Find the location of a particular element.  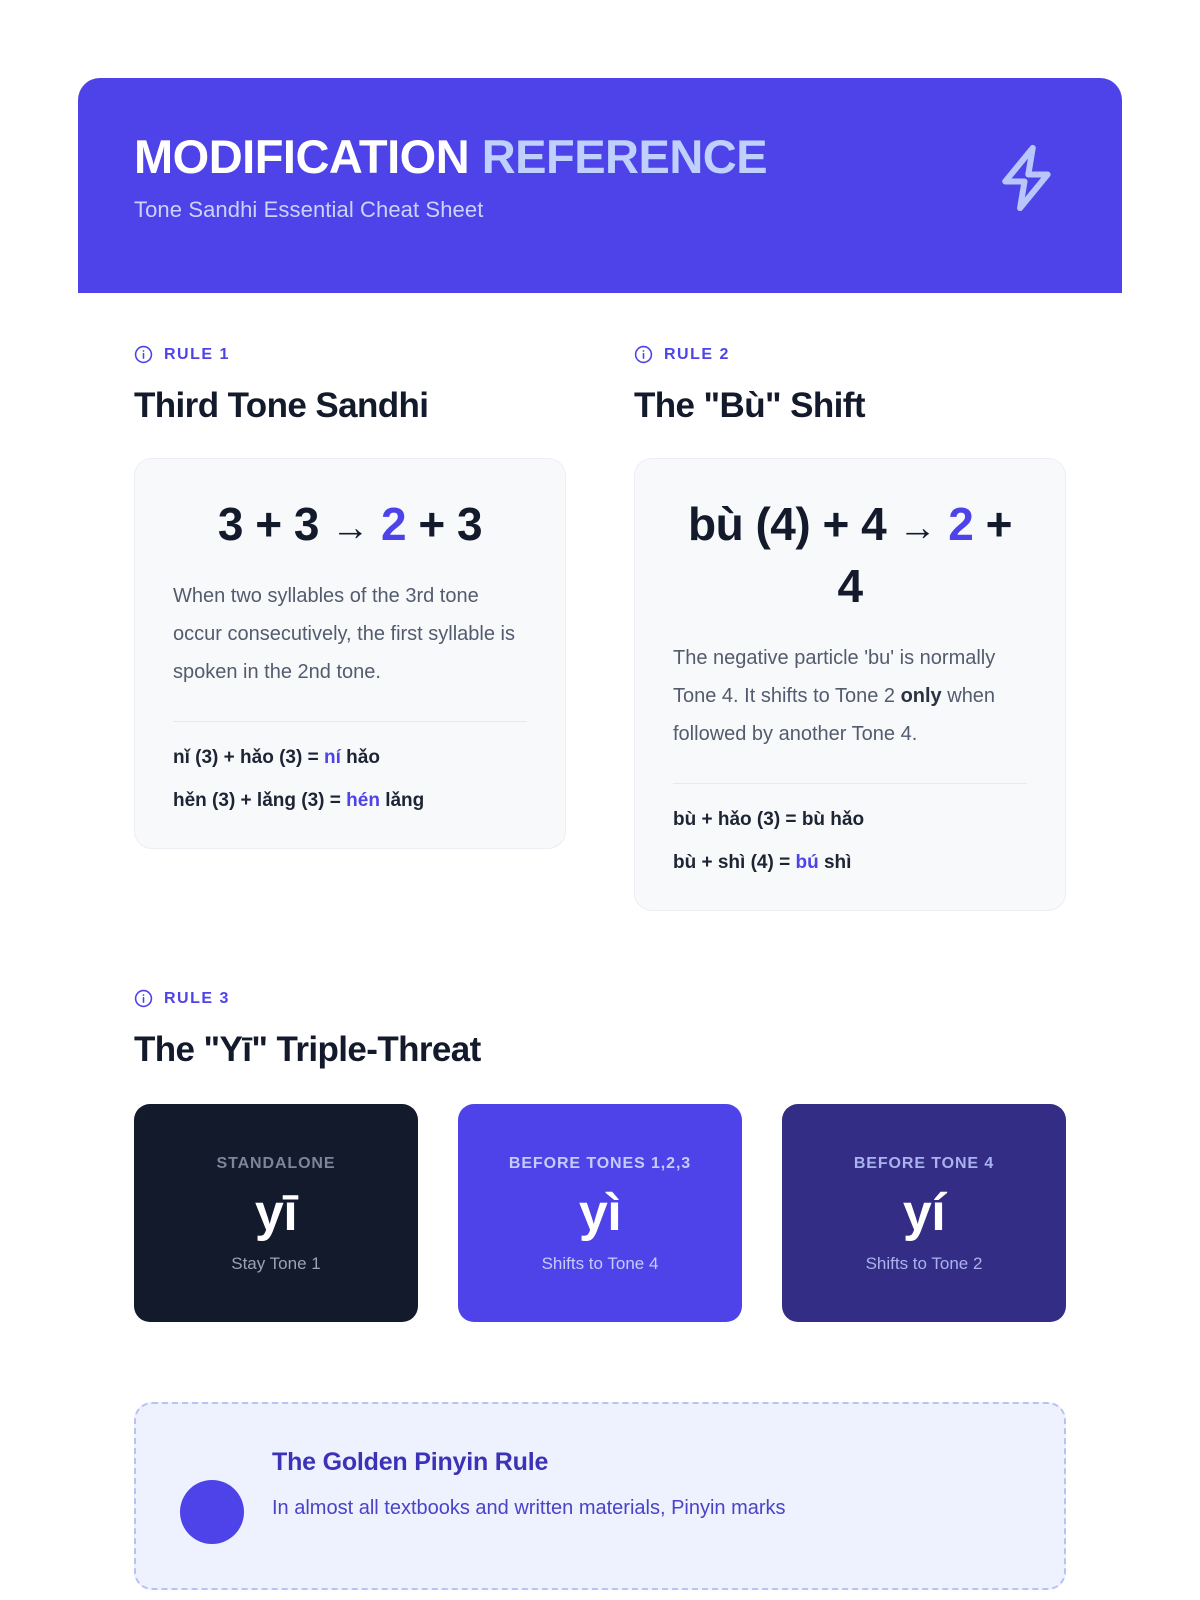

rule-1-heading: Third Tone Sandhi is located at coordinates (281, 405).